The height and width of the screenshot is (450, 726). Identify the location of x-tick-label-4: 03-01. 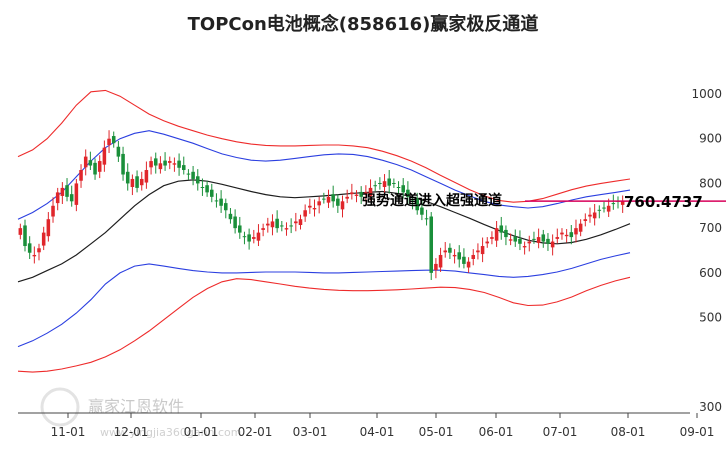
(310, 432).